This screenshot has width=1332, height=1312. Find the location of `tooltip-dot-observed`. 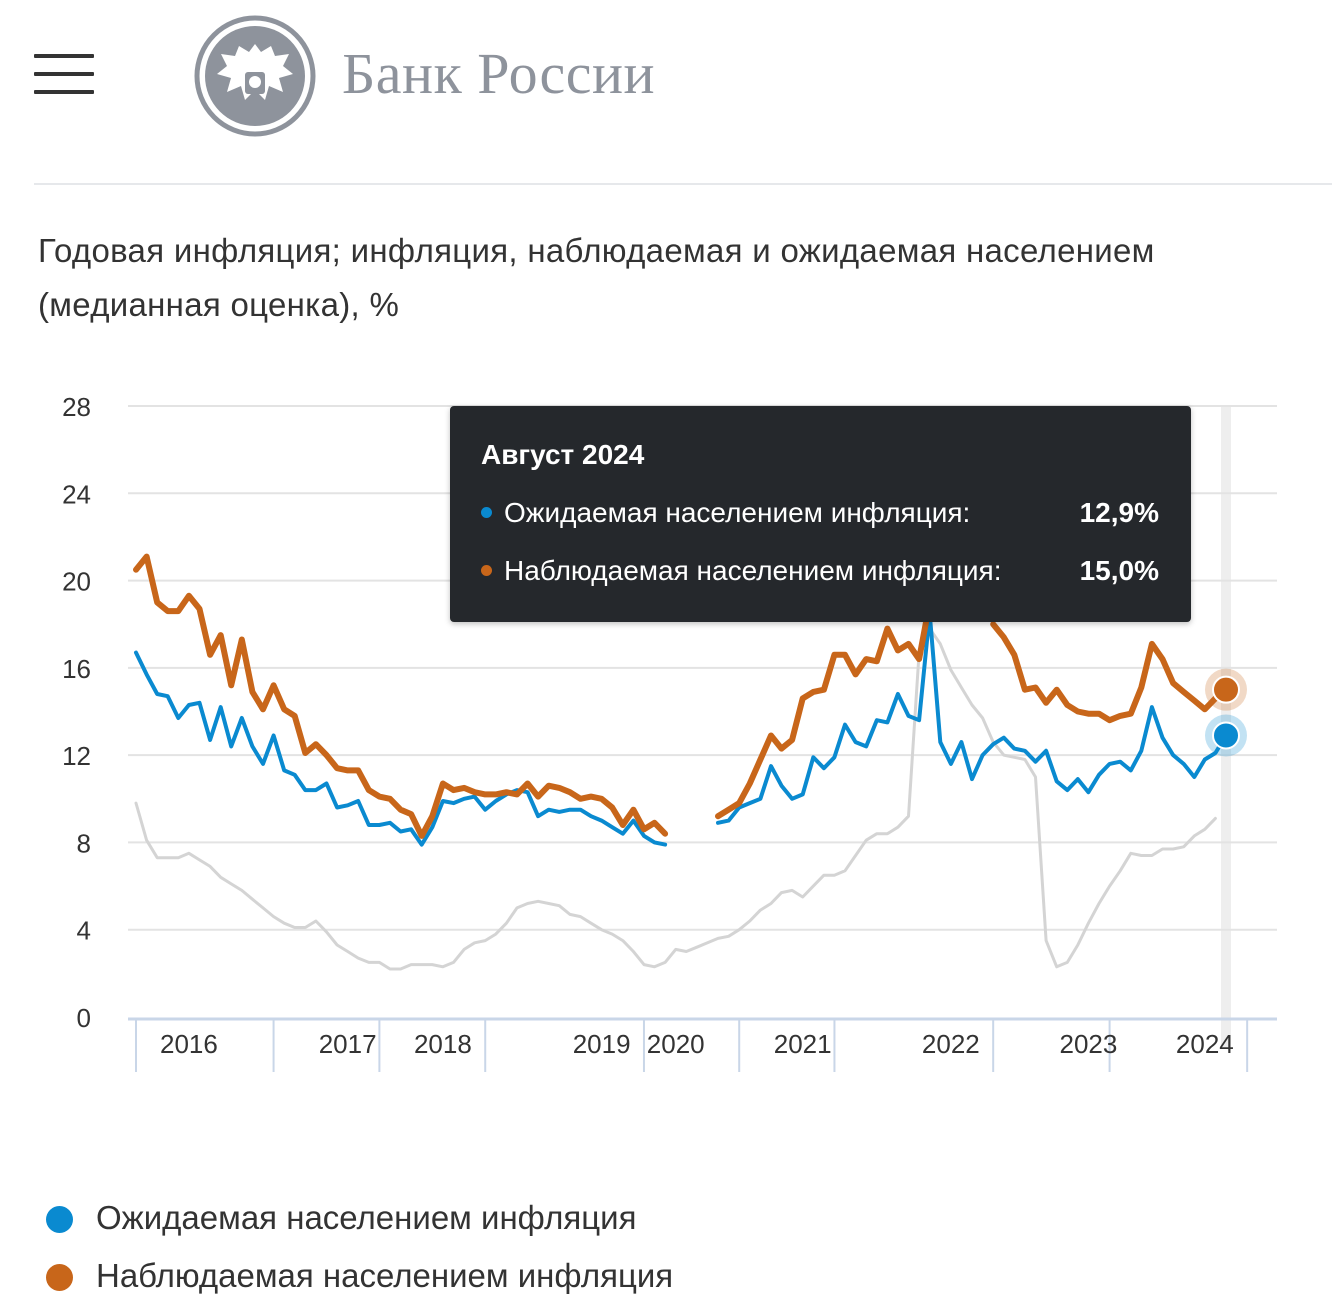

tooltip-dot-observed is located at coordinates (486, 570).